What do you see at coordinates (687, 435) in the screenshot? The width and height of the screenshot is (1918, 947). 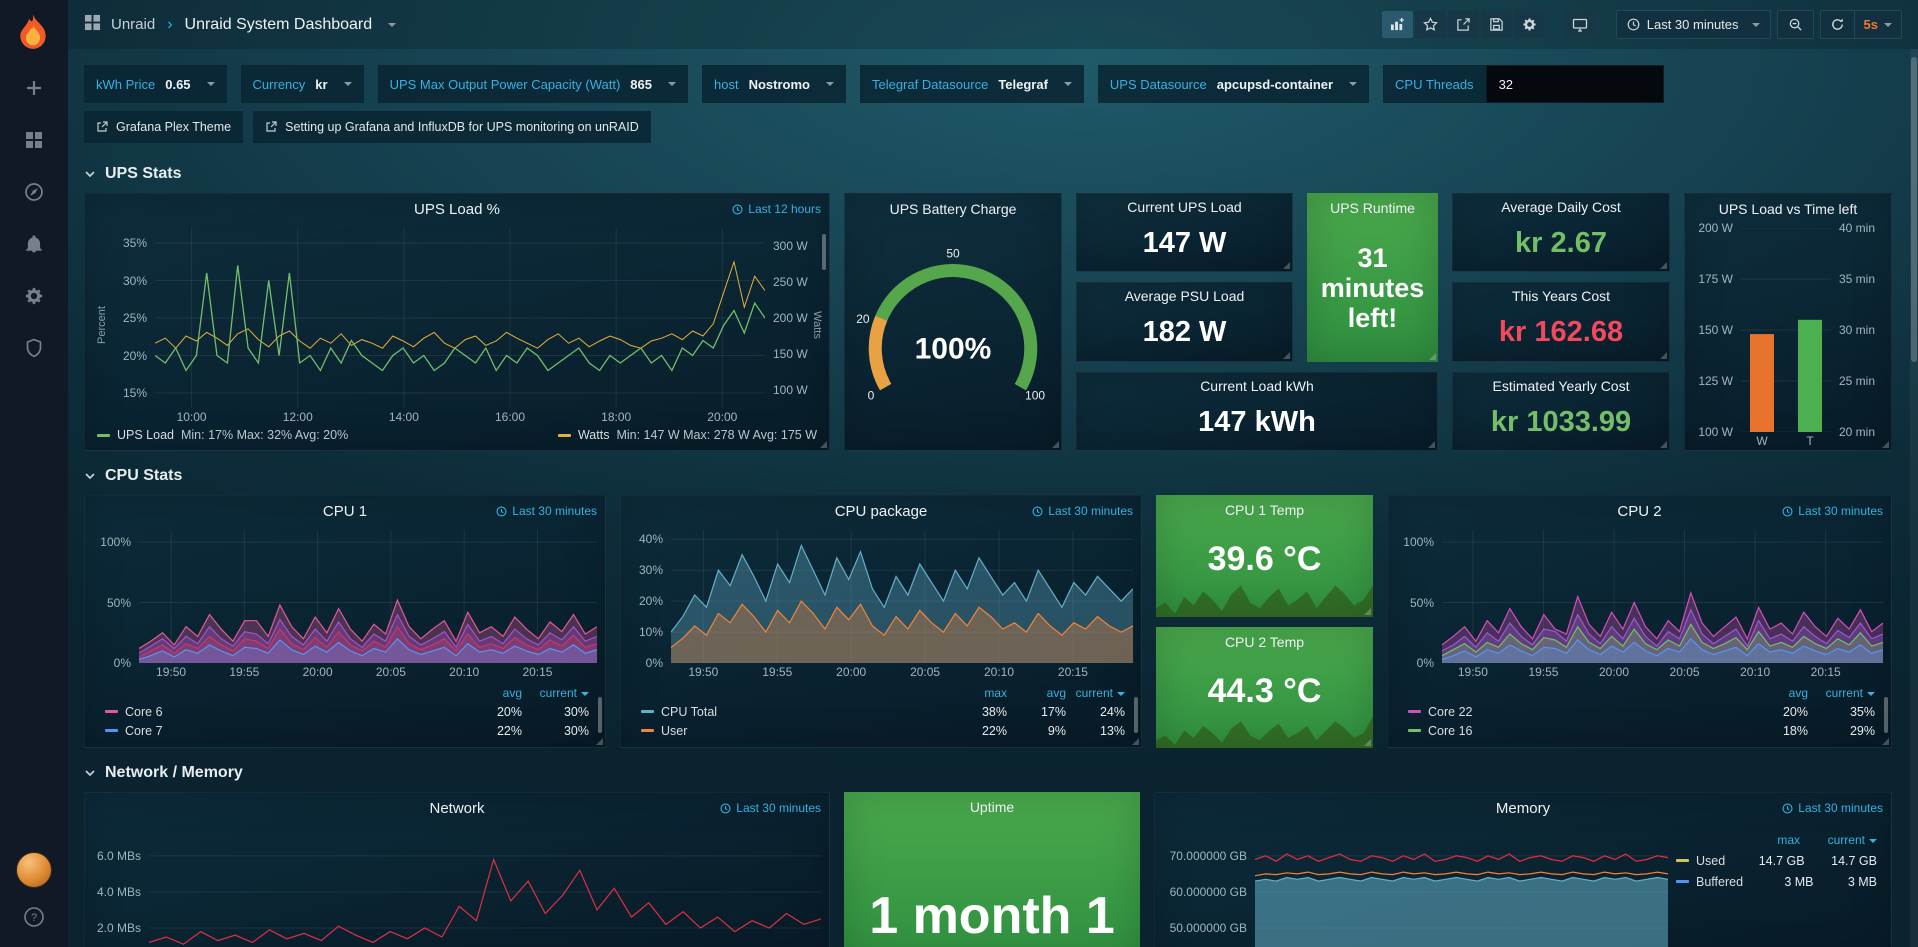 I see `legend-item: Watts Min: 147 W Max: 278 W Avg: 175 W` at bounding box center [687, 435].